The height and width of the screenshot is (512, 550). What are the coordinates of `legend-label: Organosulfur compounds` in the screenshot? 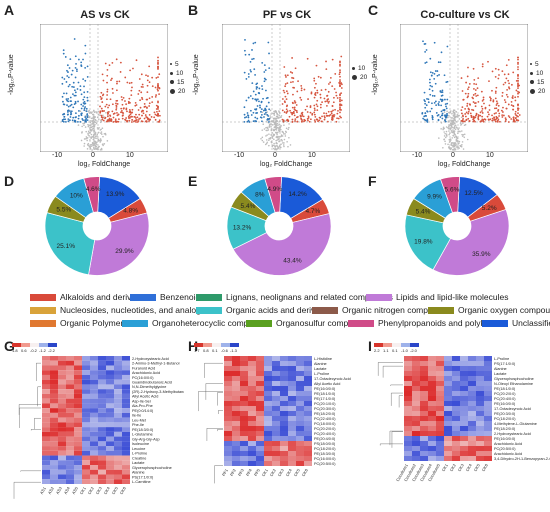 It's located at (324, 323).